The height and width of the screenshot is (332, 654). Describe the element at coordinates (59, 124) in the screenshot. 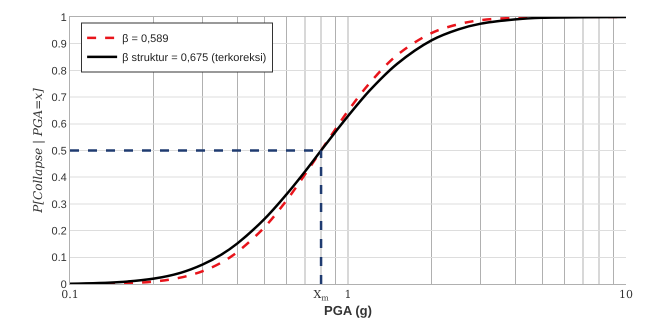

I see `y-tick-label: 0.6` at that location.